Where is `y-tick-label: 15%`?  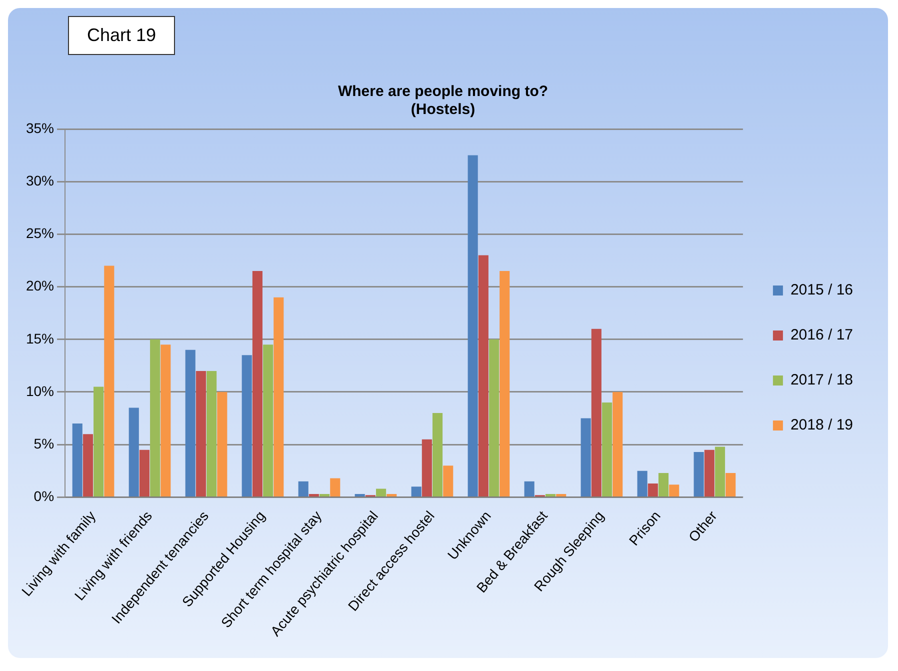
y-tick-label: 15% is located at coordinates (40, 338).